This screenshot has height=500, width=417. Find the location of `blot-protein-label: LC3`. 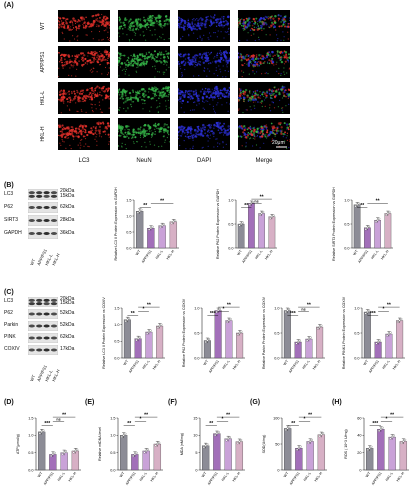

blot-protein-label: LC3 is located at coordinates (9, 301).